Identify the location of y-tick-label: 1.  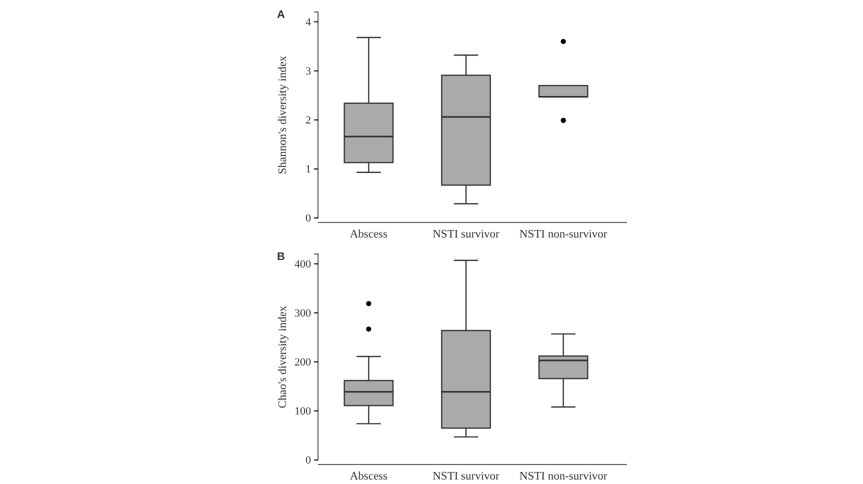
(308, 169).